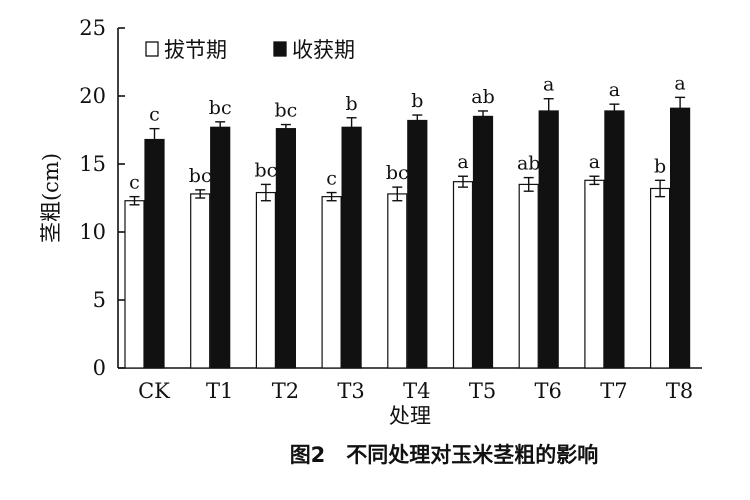 The width and height of the screenshot is (750, 500). Describe the element at coordinates (99, 300) in the screenshot. I see `y-tick-label: 5` at that location.